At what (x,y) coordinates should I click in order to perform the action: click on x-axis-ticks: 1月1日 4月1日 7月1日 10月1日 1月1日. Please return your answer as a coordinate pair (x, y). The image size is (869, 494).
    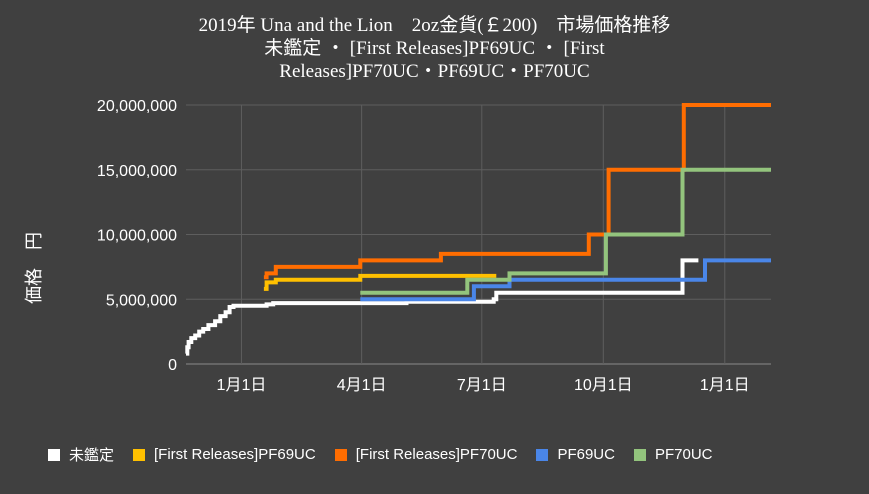
    Looking at the image, I should click on (483, 385).